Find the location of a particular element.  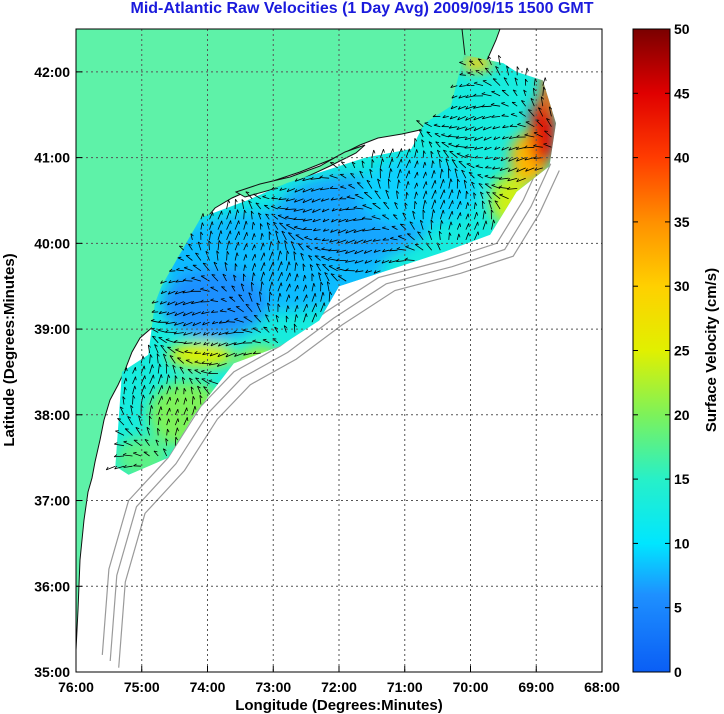

y-tick-label: 42:00 is located at coordinates (52, 72).